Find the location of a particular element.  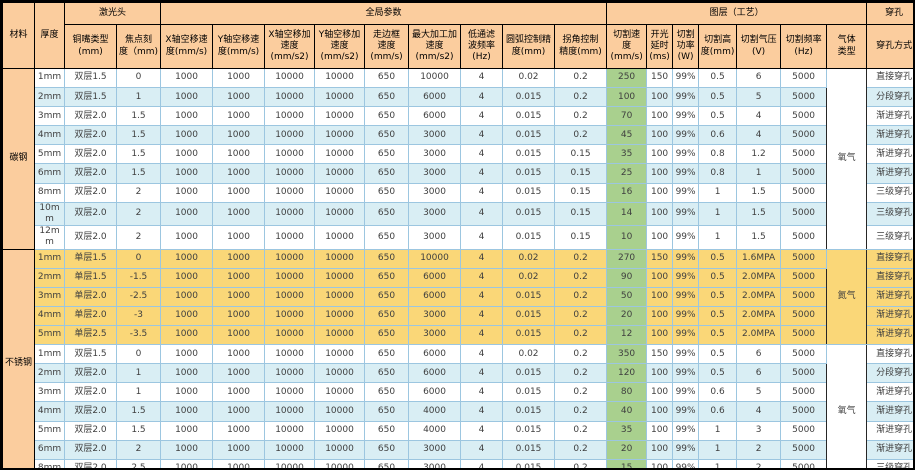

nozzle-type-cell: 单层1.5 is located at coordinates (90, 258).